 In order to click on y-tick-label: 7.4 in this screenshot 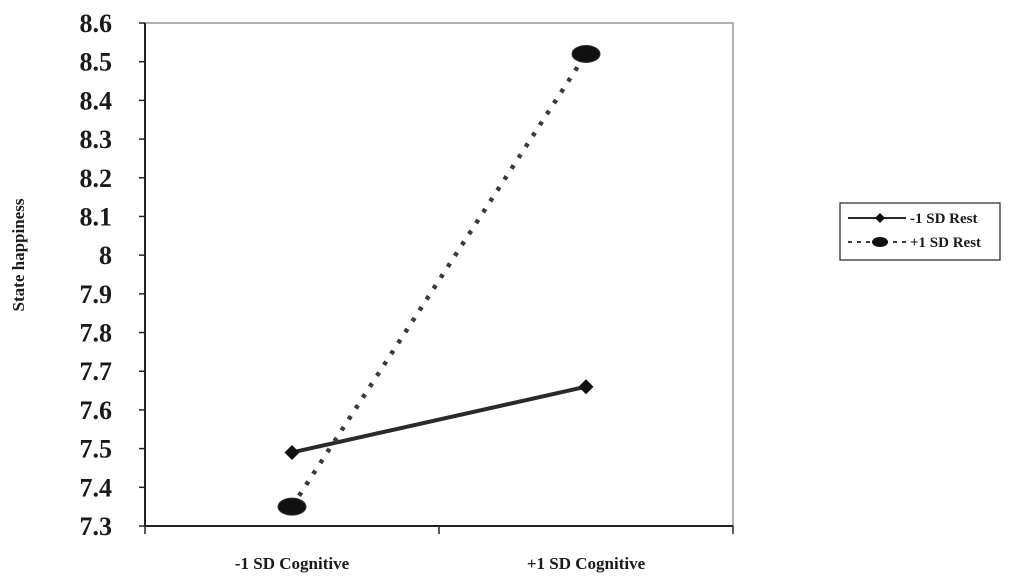, I will do `click(96, 487)`.